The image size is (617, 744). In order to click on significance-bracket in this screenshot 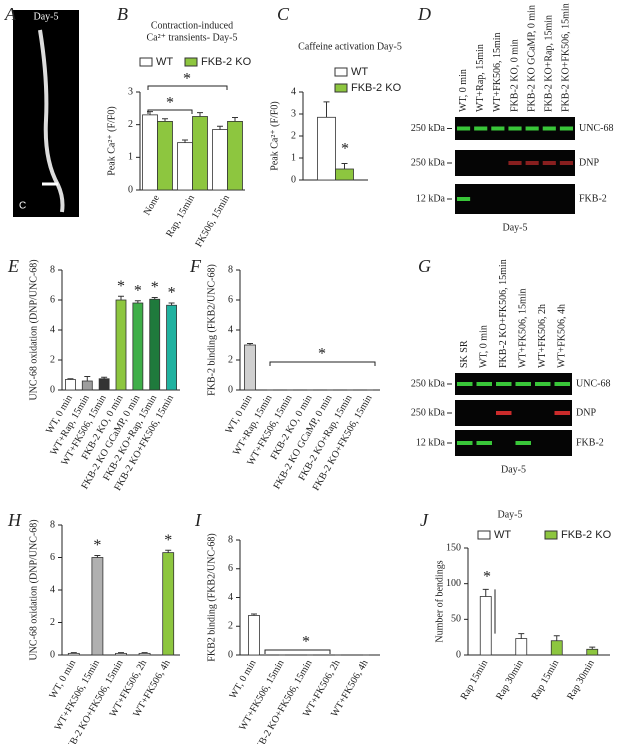, I will do `click(187, 87)`.